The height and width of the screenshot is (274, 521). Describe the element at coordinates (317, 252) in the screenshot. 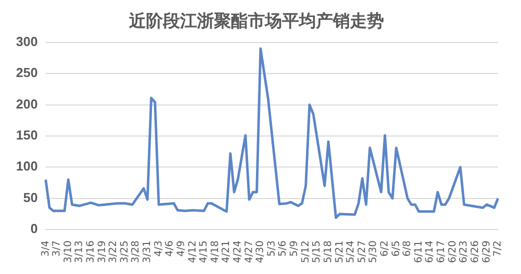

I see `x-tick-label: 5/15` at that location.